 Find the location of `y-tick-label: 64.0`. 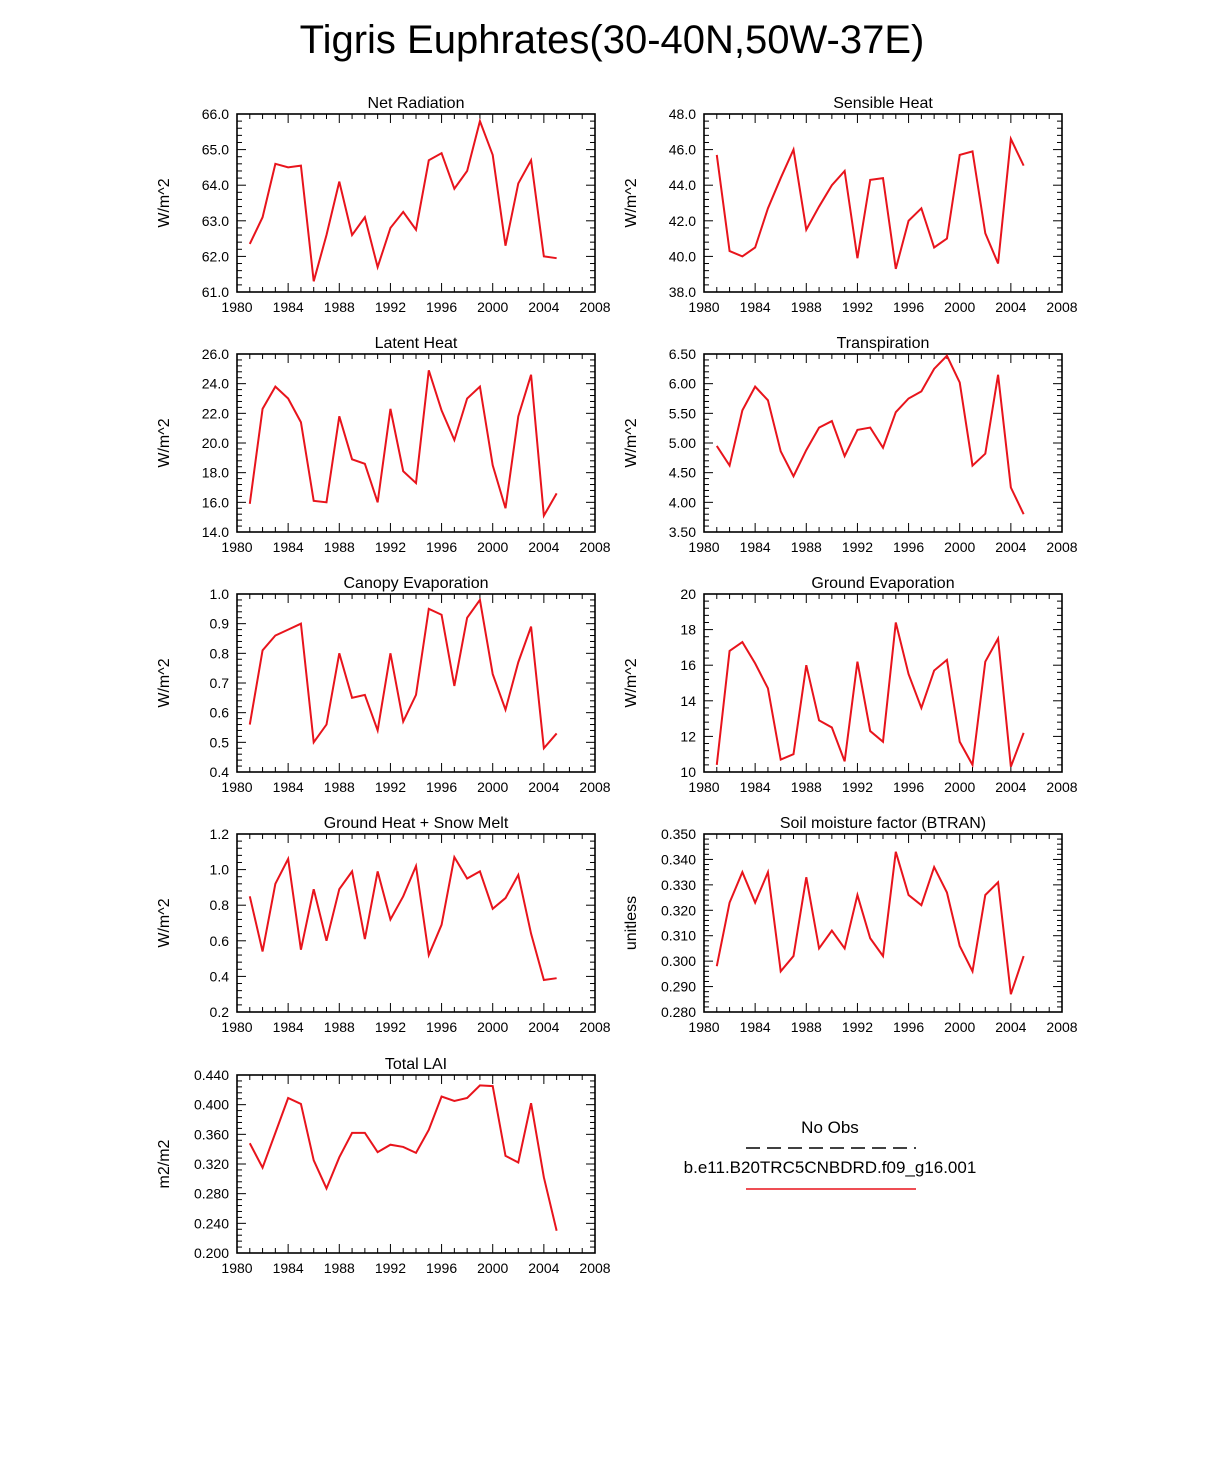

y-tick-label: 64.0 is located at coordinates (215, 185).